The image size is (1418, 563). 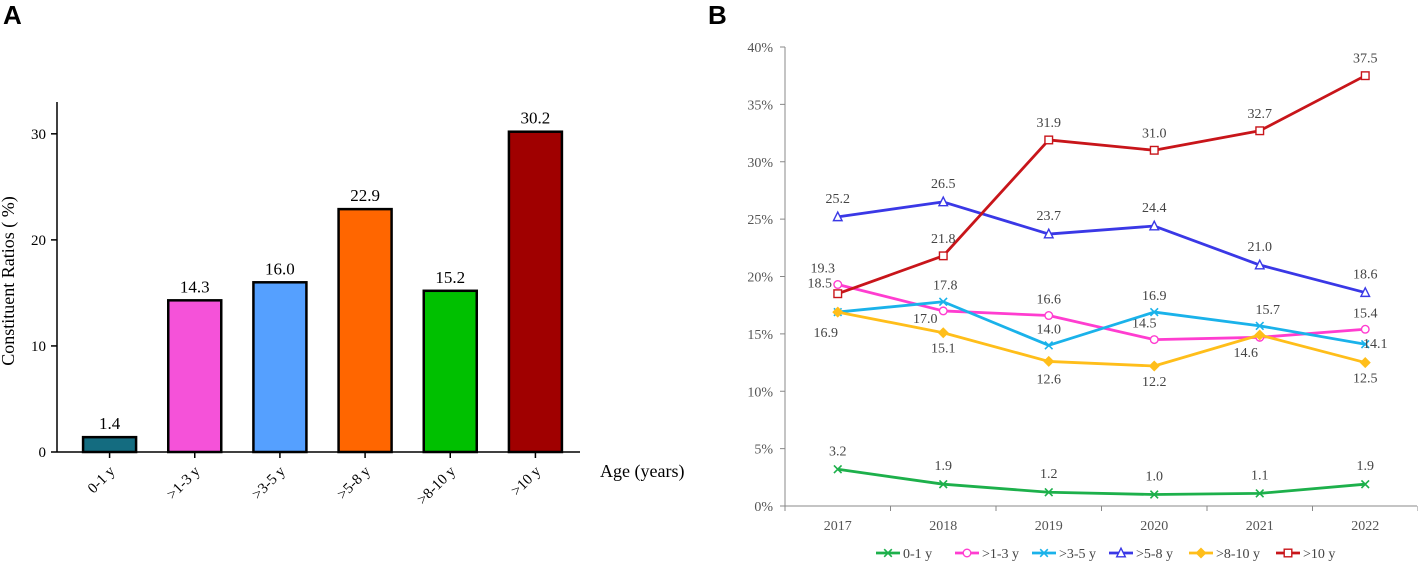 I want to click on x-tick-label: 0-1 y, so click(x=102, y=480).